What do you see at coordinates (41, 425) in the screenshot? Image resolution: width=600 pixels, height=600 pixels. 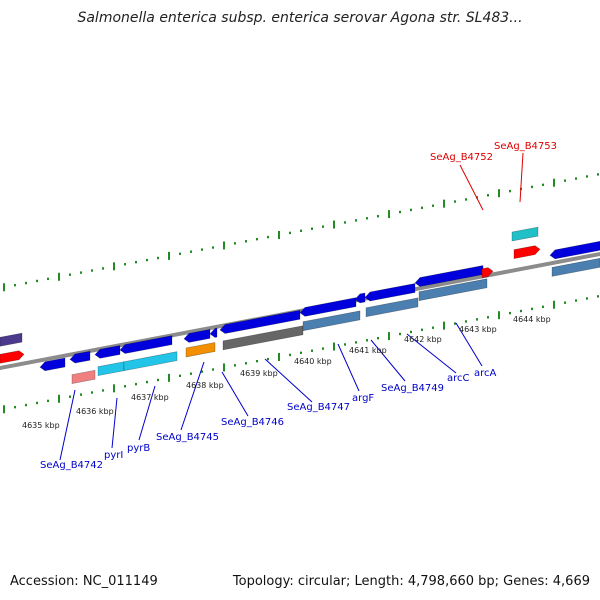 I see `scale-label: 4635 kbp` at bounding box center [41, 425].